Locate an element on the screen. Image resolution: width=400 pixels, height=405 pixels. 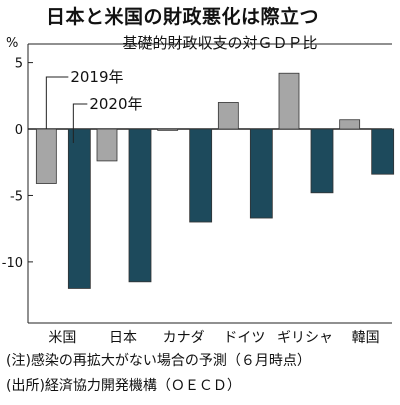
y-tick-label: 0 is located at coordinates (19, 130).